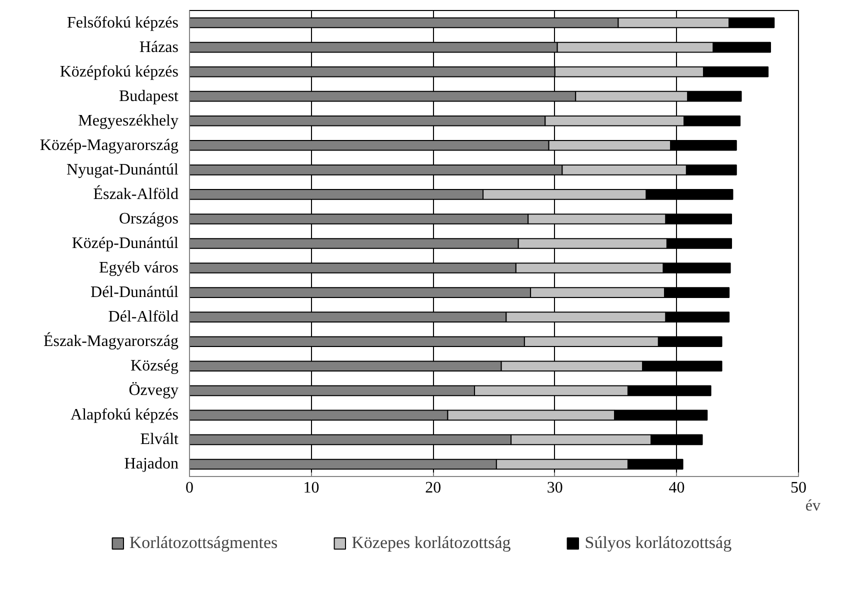 Image resolution: width=842 pixels, height=598 pixels. What do you see at coordinates (154, 366) in the screenshot?
I see `y-tick-label: Község` at bounding box center [154, 366].